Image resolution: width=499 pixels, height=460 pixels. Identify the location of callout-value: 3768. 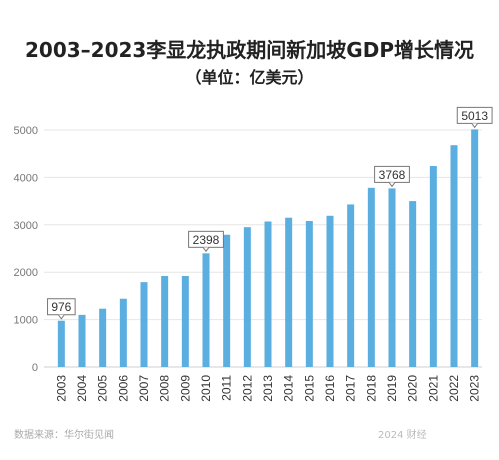
(392, 175).